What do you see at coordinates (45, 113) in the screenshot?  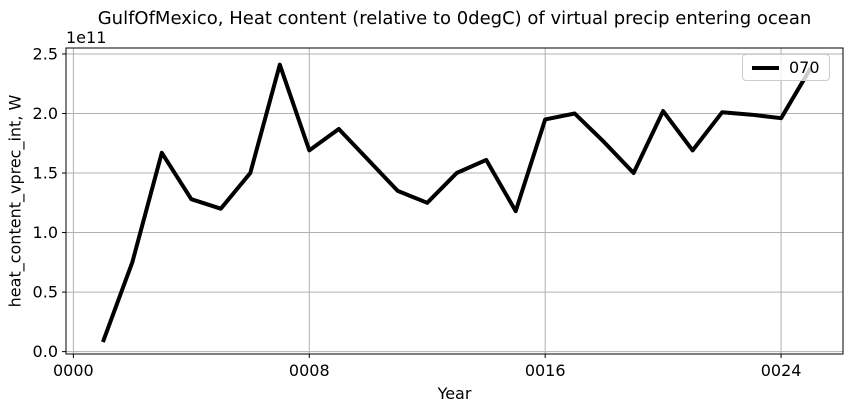 I see `y-tick-label: 2.0` at bounding box center [45, 113].